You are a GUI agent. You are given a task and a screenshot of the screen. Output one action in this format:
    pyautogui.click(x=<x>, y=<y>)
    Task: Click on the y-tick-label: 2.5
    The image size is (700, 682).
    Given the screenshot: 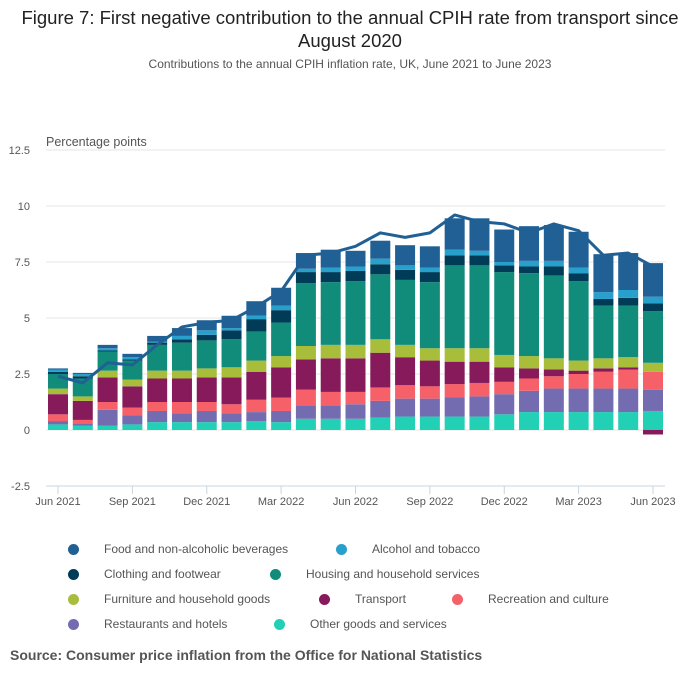 What is the action you would take?
    pyautogui.click(x=22, y=375)
    